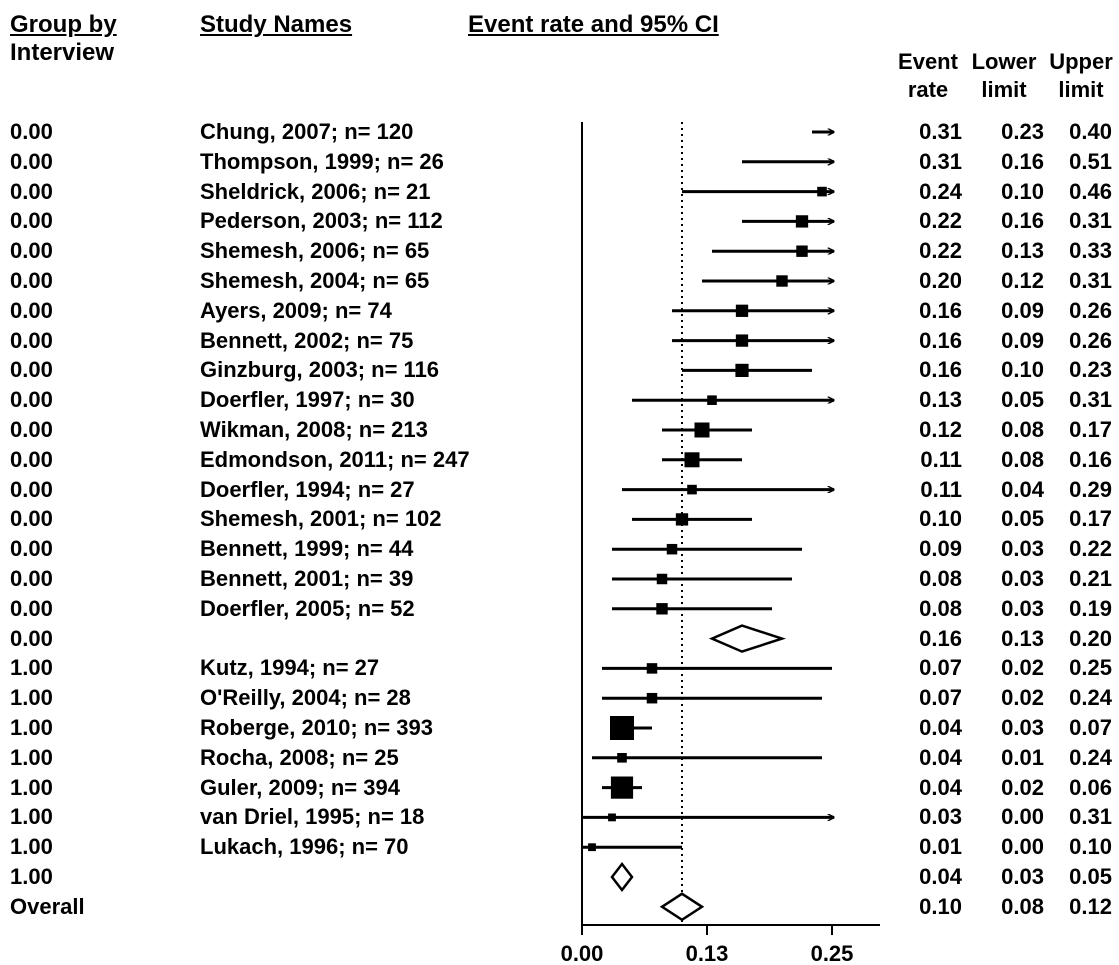 The image size is (1119, 965). What do you see at coordinates (1090, 847) in the screenshot?
I see `upper-limit-cell: 0.10` at bounding box center [1090, 847].